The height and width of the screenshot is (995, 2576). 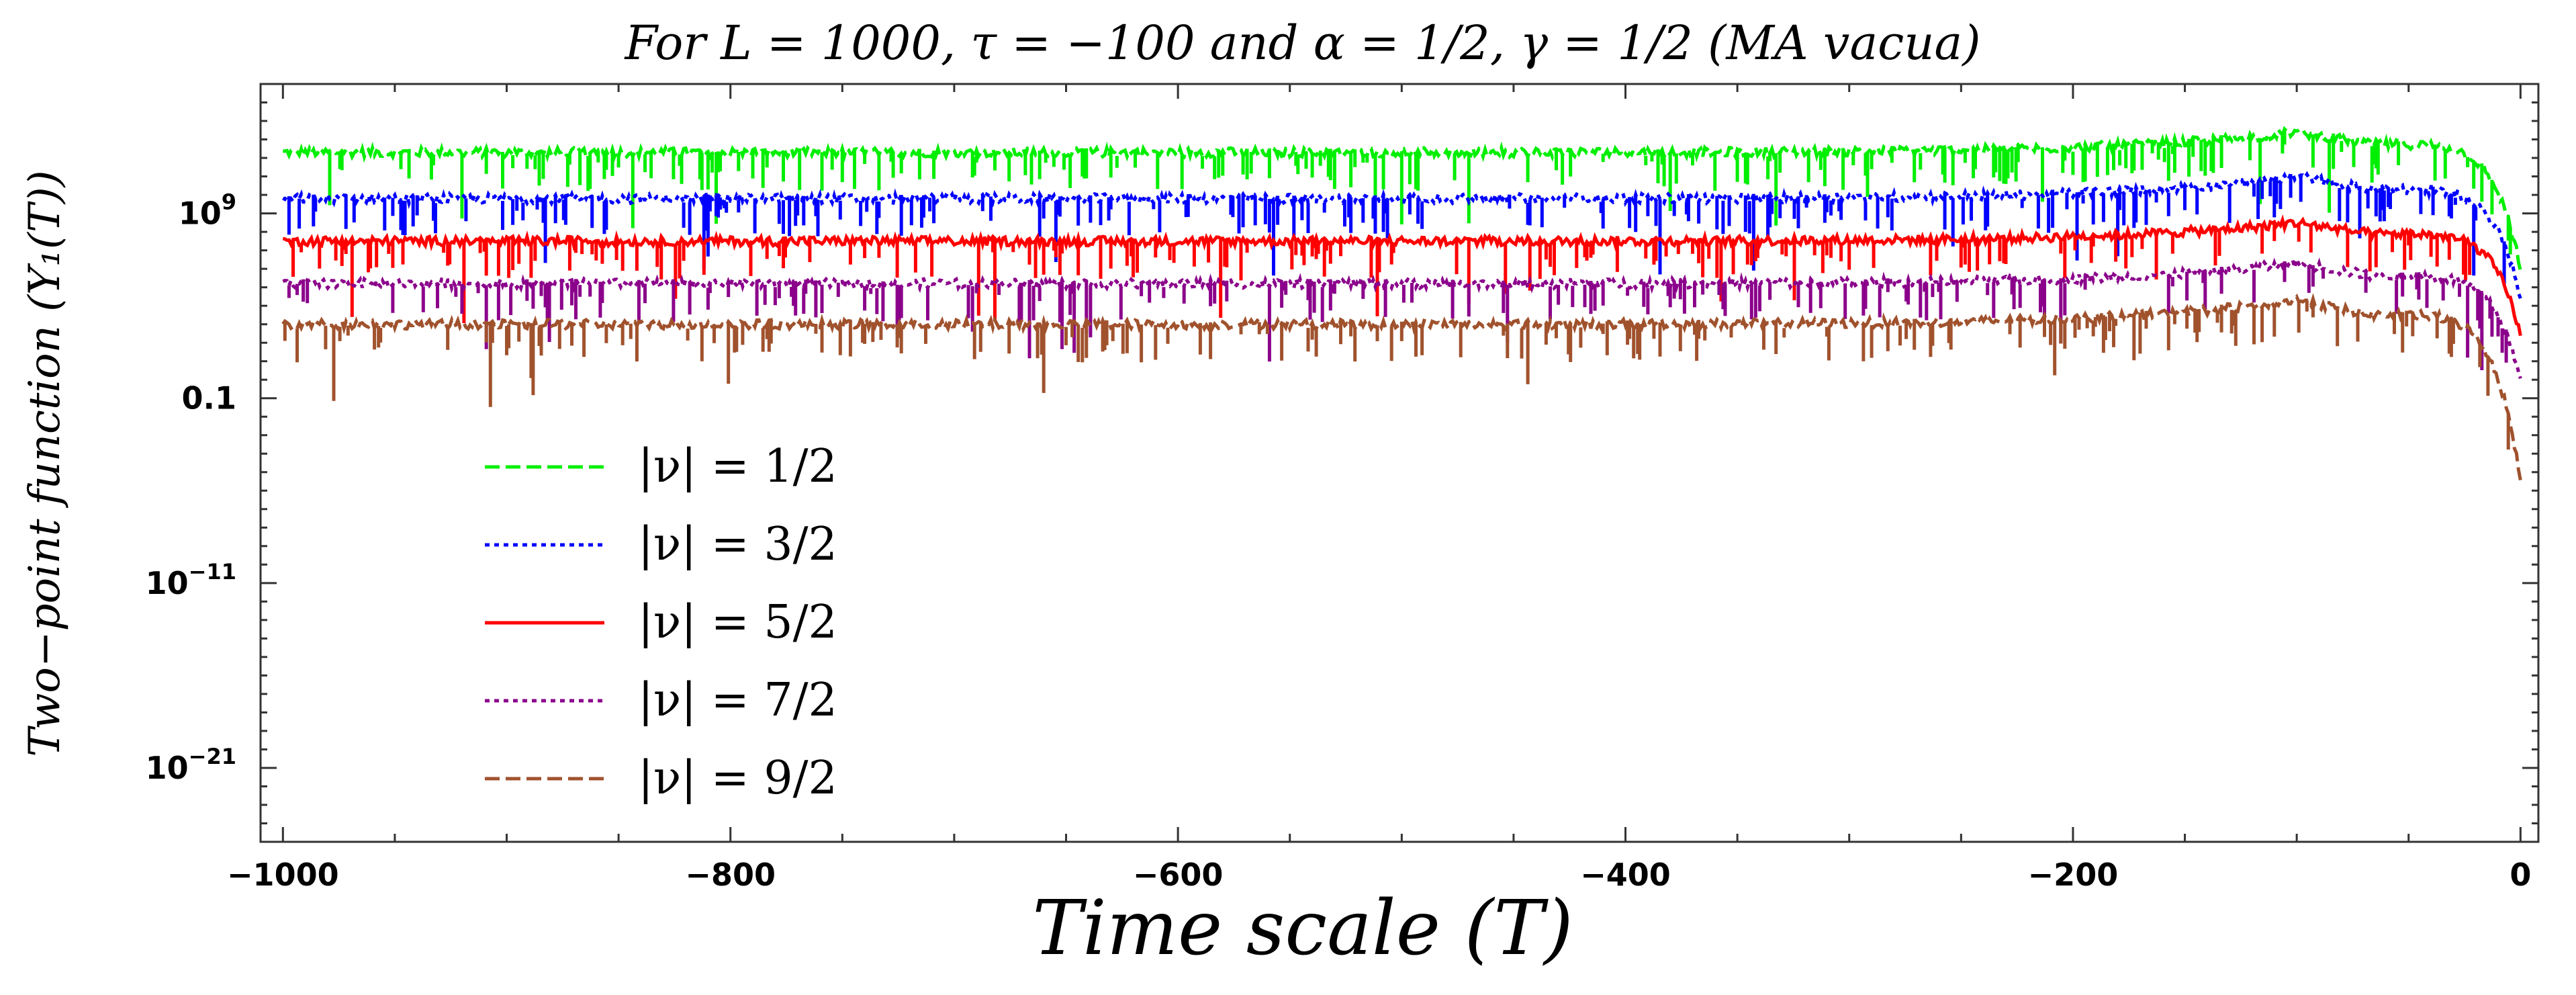 I want to click on x-tick-label: −800, so click(x=730, y=875).